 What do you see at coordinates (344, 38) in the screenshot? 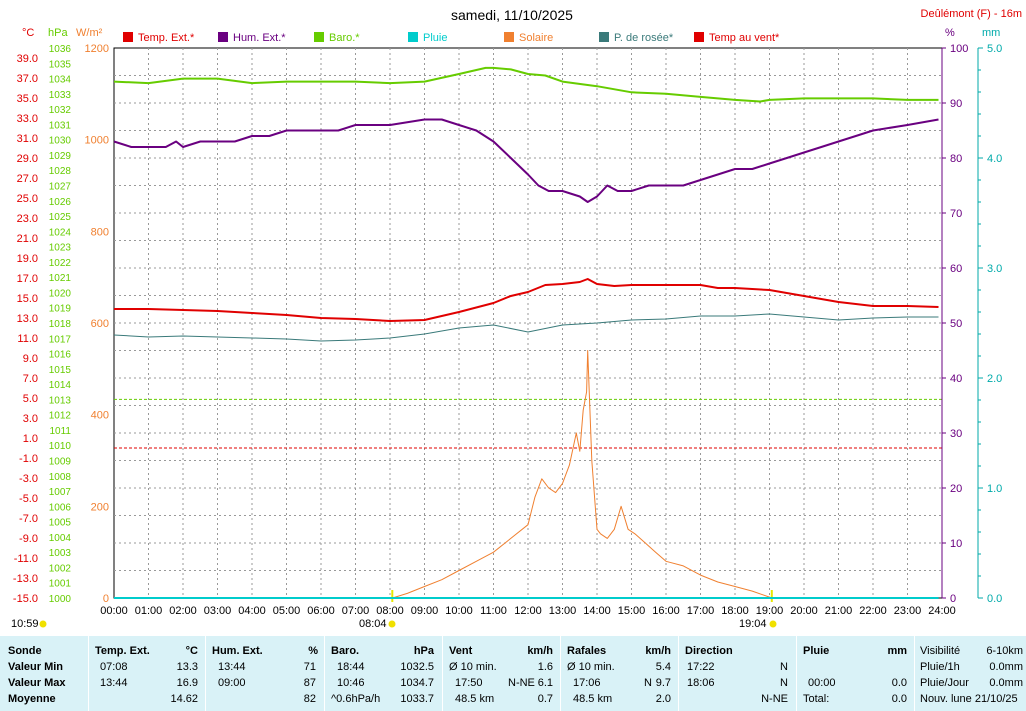
I see `legend-label: Baro.*` at bounding box center [344, 38].